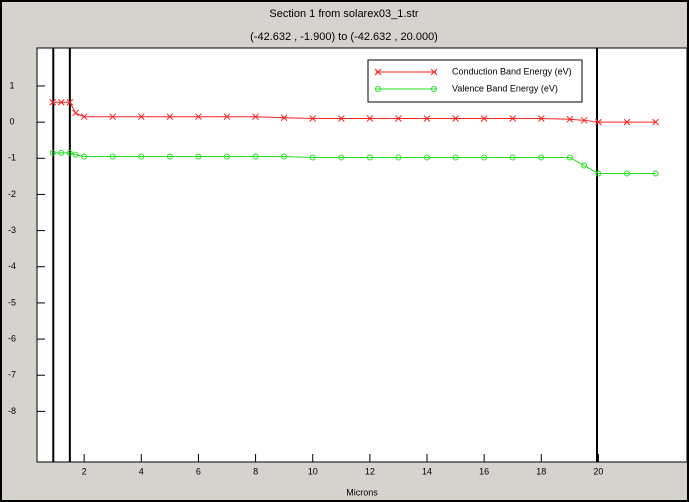  What do you see at coordinates (141, 471) in the screenshot?
I see `x-tick-label: 4` at bounding box center [141, 471].